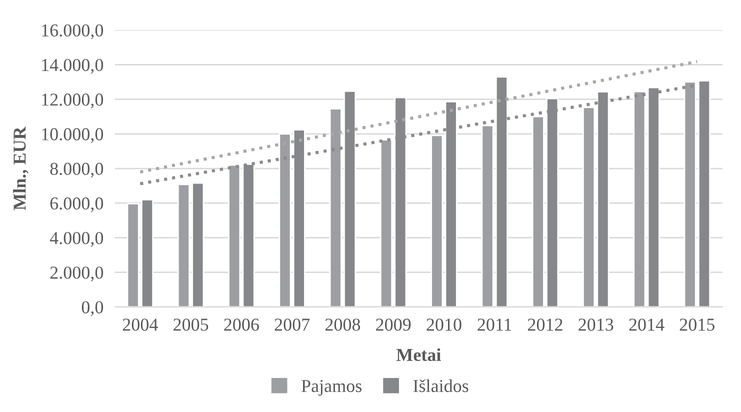 The height and width of the screenshot is (412, 741). Describe the element at coordinates (77, 204) in the screenshot. I see `y-tick-label: 6.000,0` at that location.